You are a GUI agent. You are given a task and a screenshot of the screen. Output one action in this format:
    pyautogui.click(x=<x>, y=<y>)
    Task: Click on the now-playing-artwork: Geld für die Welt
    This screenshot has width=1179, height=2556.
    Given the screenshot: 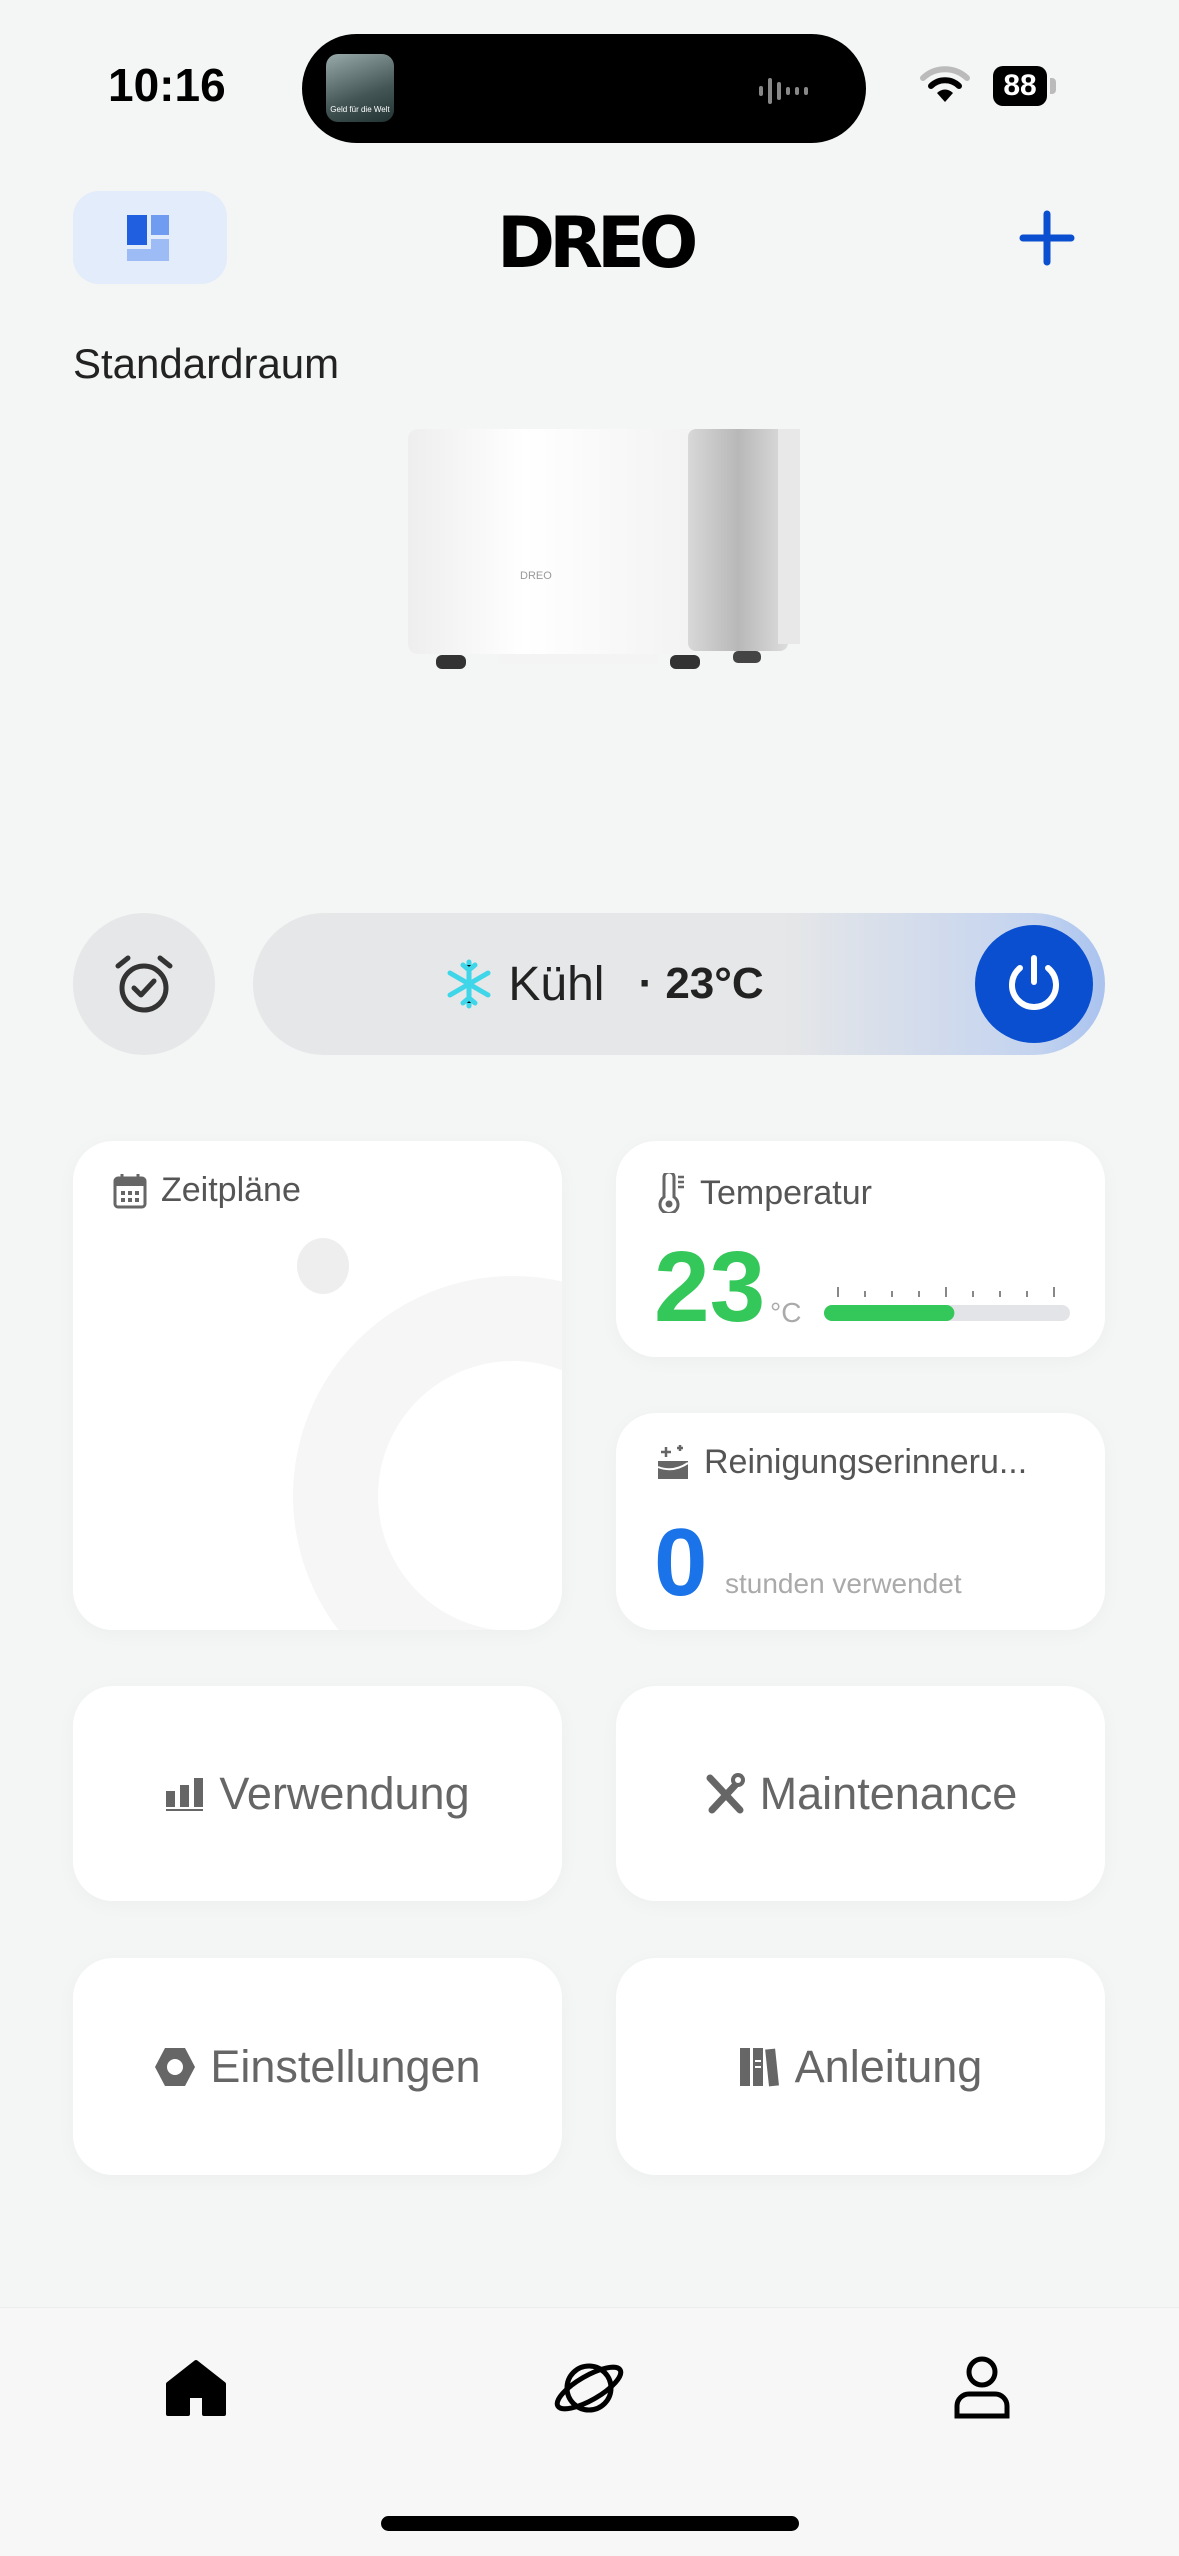 What is the action you would take?
    pyautogui.click(x=360, y=88)
    